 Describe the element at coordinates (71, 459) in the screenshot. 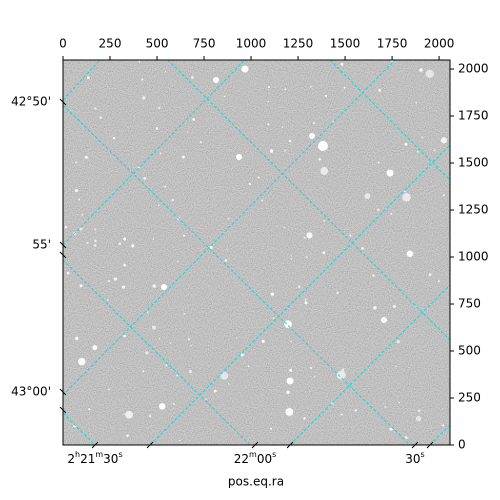

I see `ra-label-part: 2` at that location.